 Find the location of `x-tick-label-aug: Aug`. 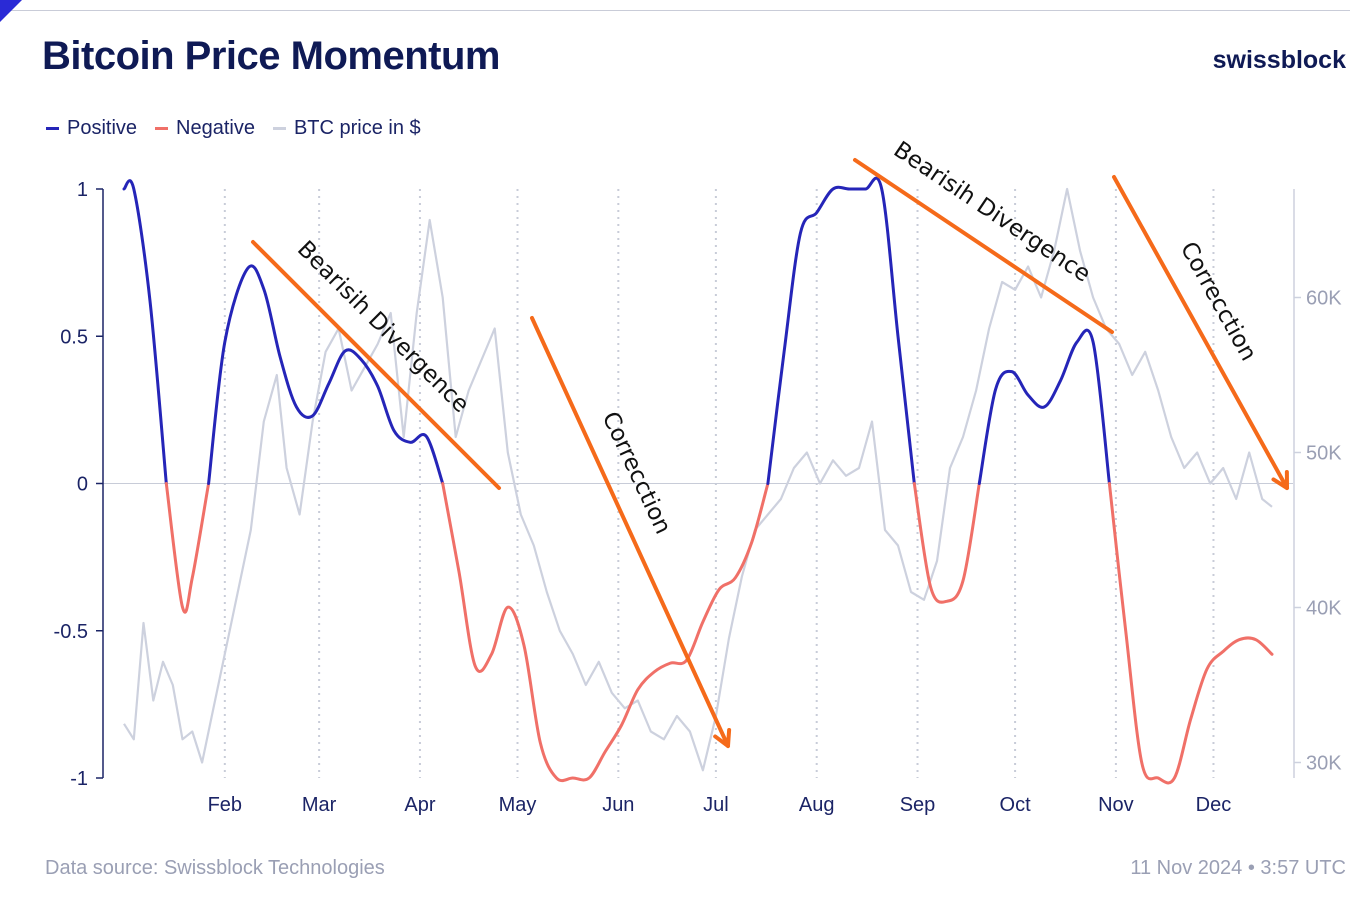

x-tick-label-aug: Aug is located at coordinates (817, 805).